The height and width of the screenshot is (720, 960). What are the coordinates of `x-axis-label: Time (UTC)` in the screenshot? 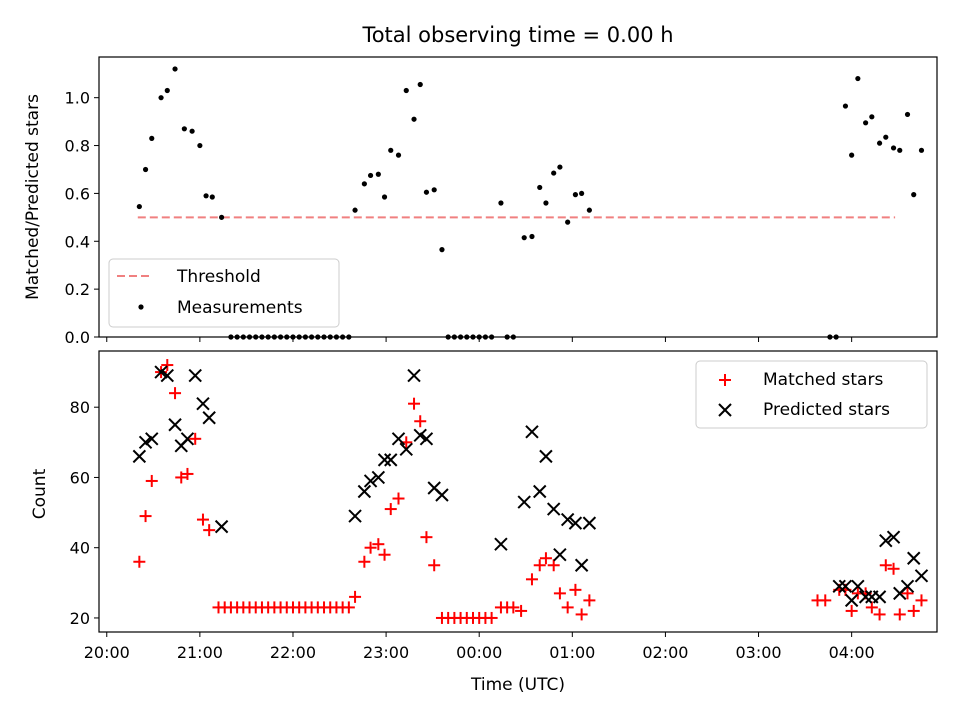 It's located at (517, 685).